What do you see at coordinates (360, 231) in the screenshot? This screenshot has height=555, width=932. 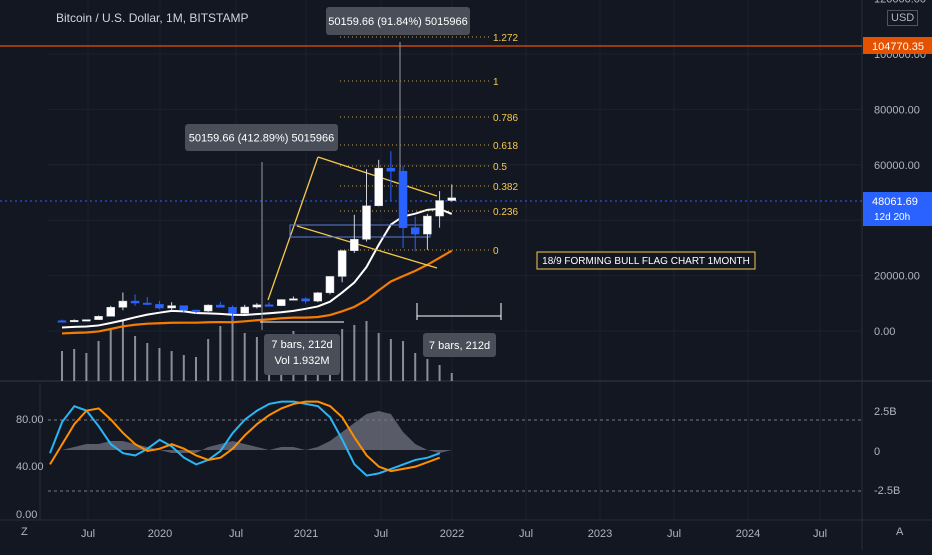 I see `range-box` at bounding box center [360, 231].